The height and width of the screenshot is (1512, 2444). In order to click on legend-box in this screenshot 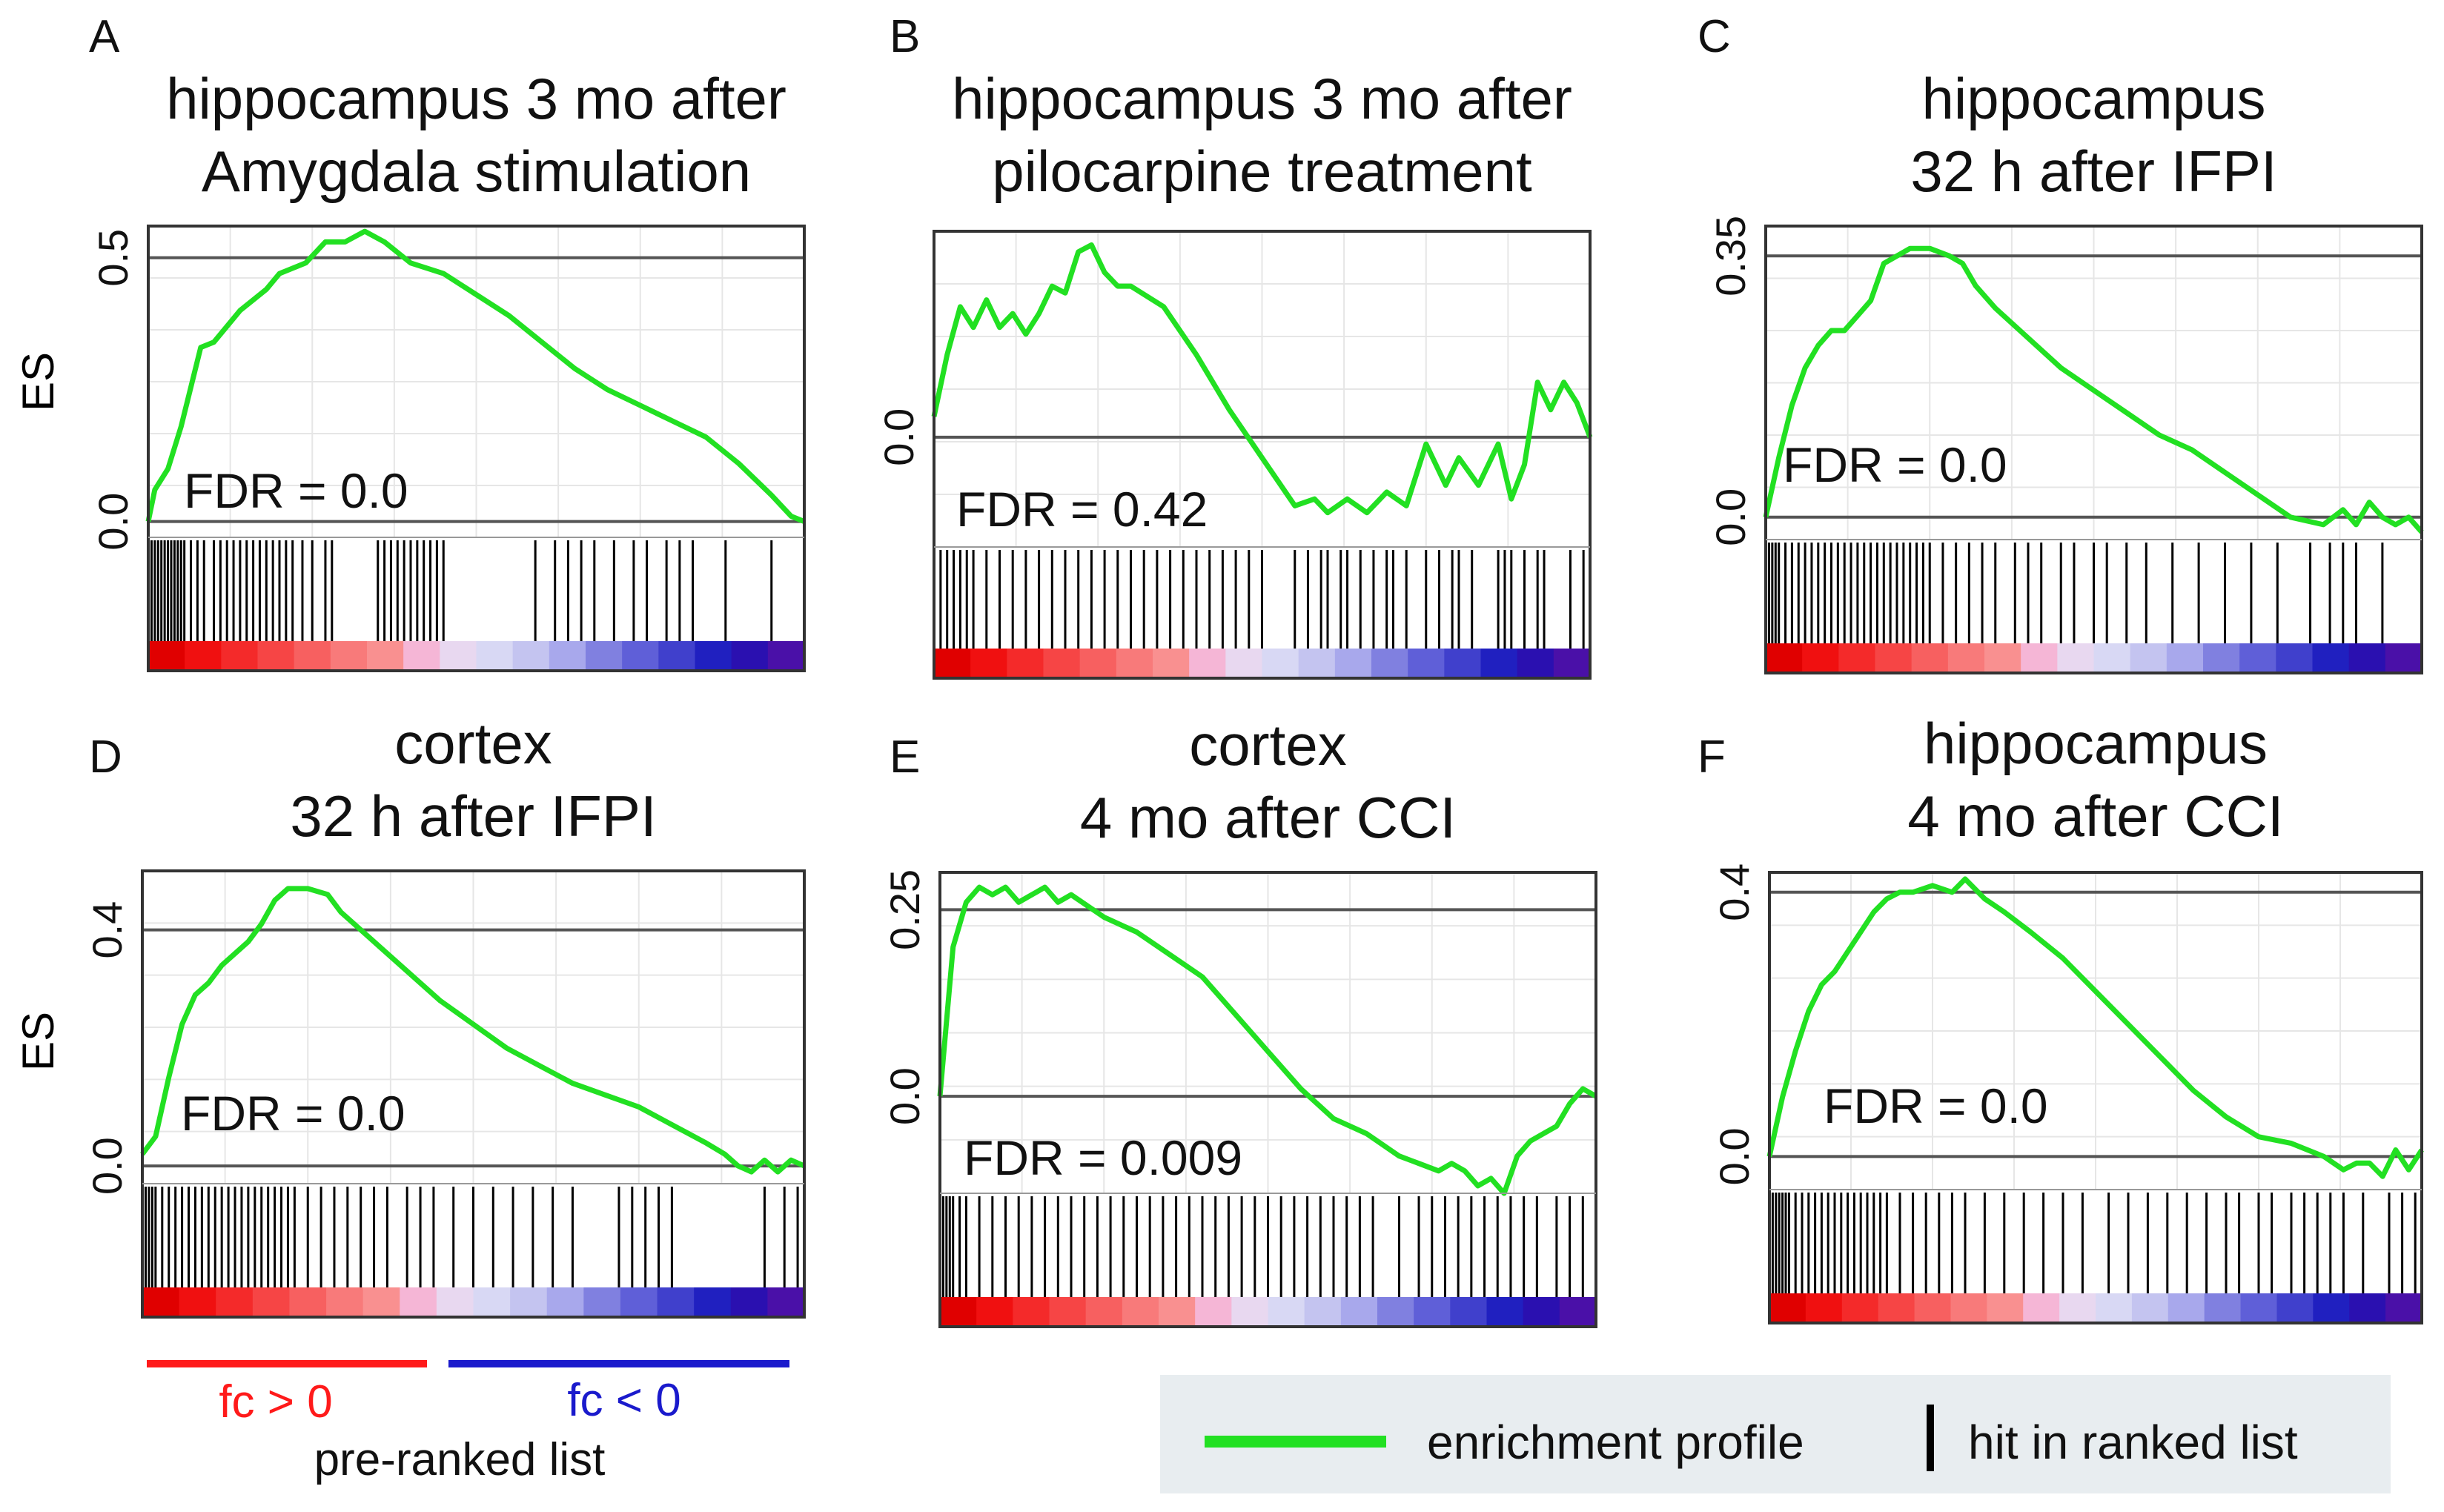, I will do `click(1775, 1434)`.